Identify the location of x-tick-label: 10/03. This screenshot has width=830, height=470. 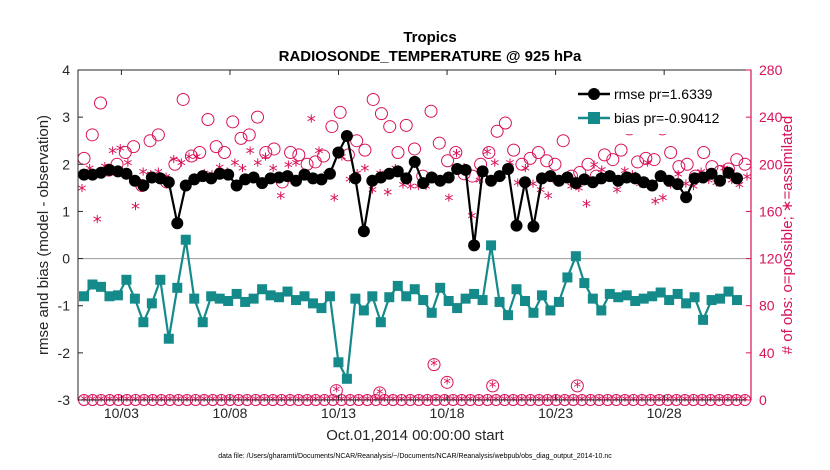
(121, 413).